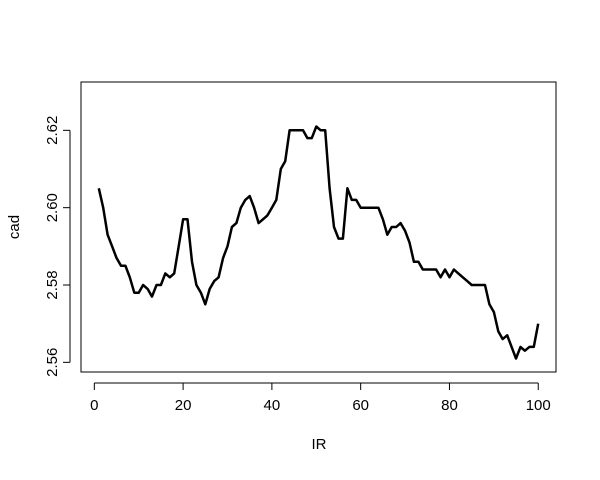  I want to click on y-tick-label: 2.62, so click(52, 130).